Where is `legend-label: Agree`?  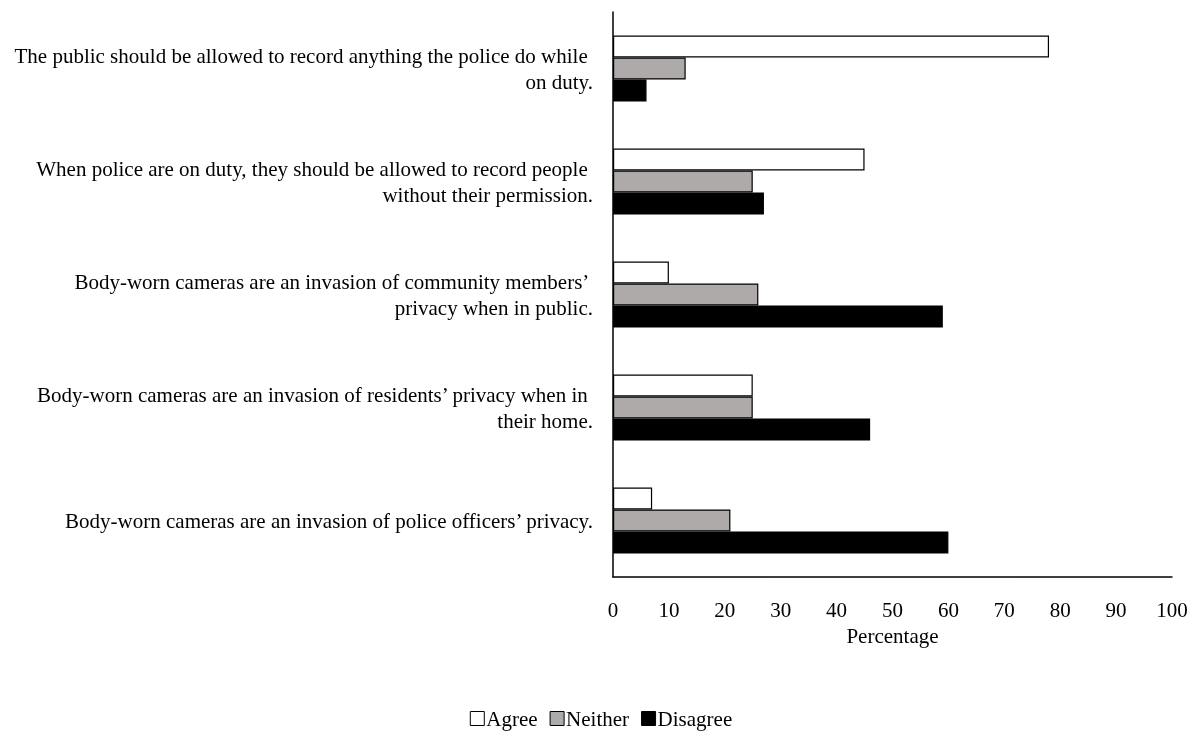
legend-label: Agree is located at coordinates (512, 718).